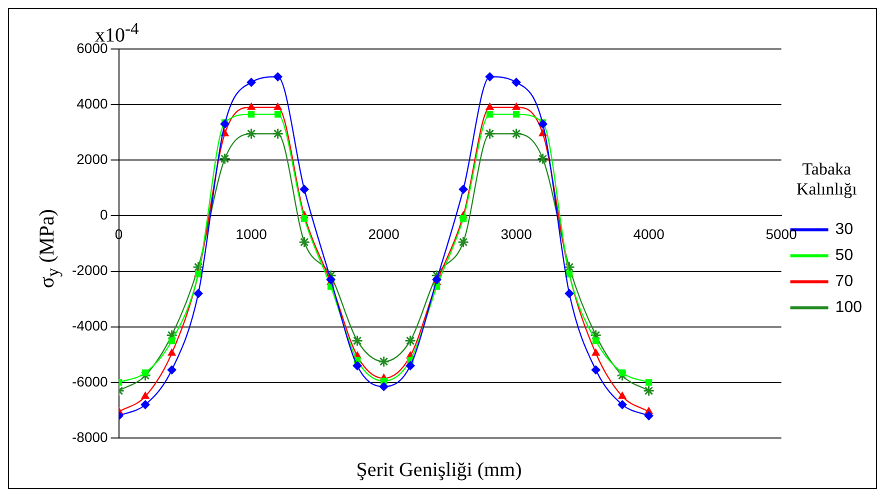 The height and width of the screenshot is (499, 887). I want to click on legend-label: 50, so click(844, 255).